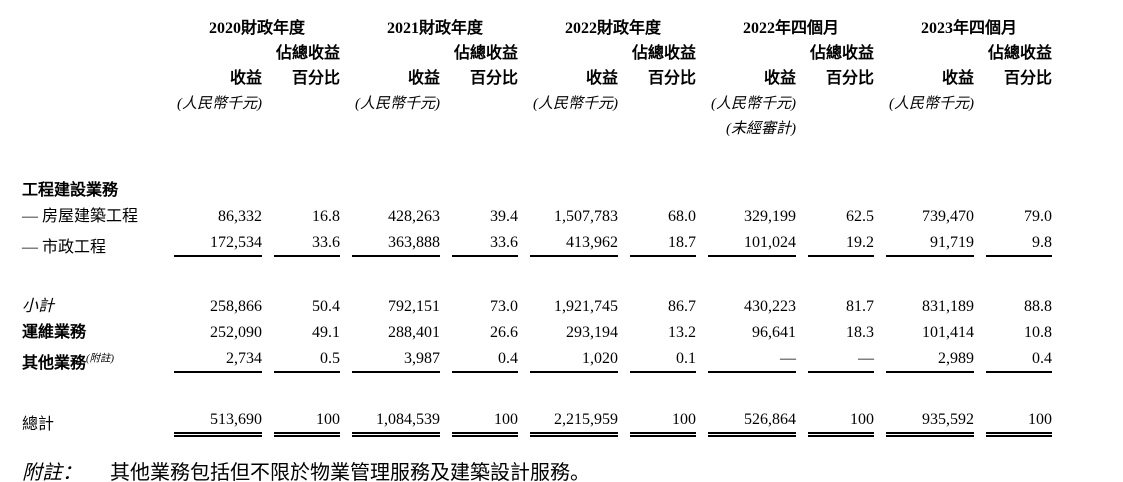  I want to click on value-cell: 172,534, so click(218, 241).